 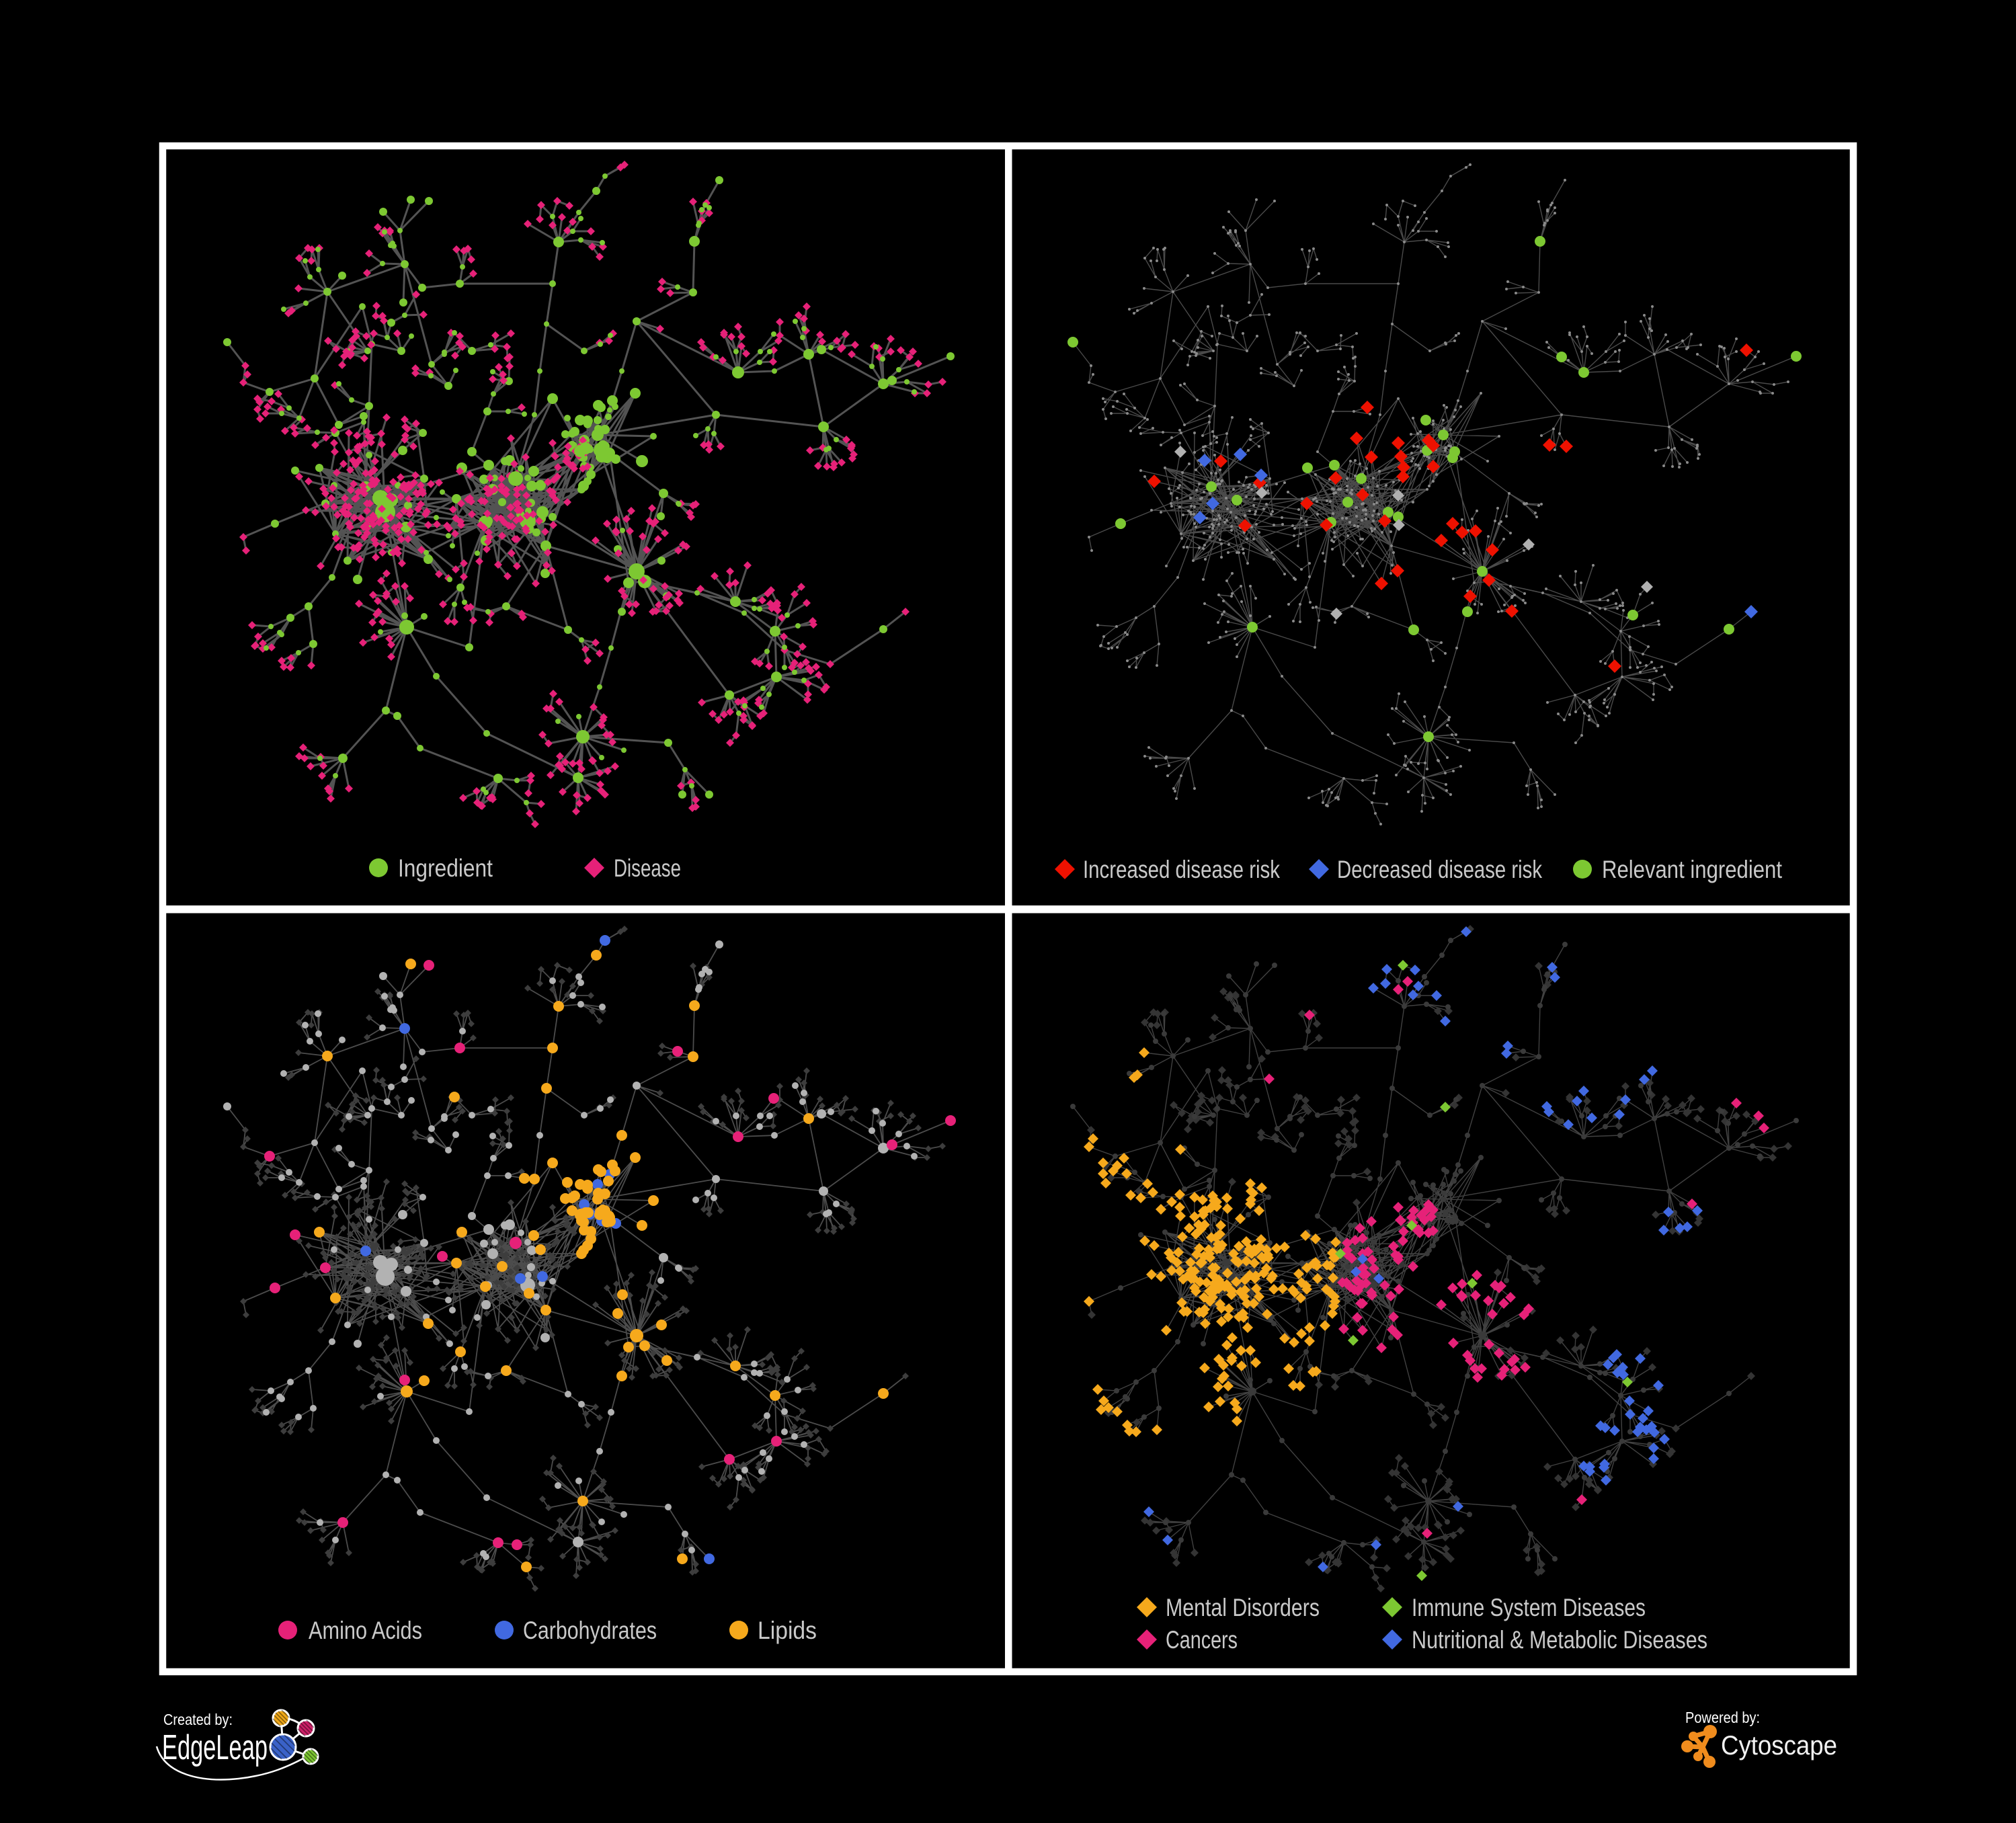 What do you see at coordinates (1692, 869) in the screenshot?
I see `svg-text: Relevant ingredient` at bounding box center [1692, 869].